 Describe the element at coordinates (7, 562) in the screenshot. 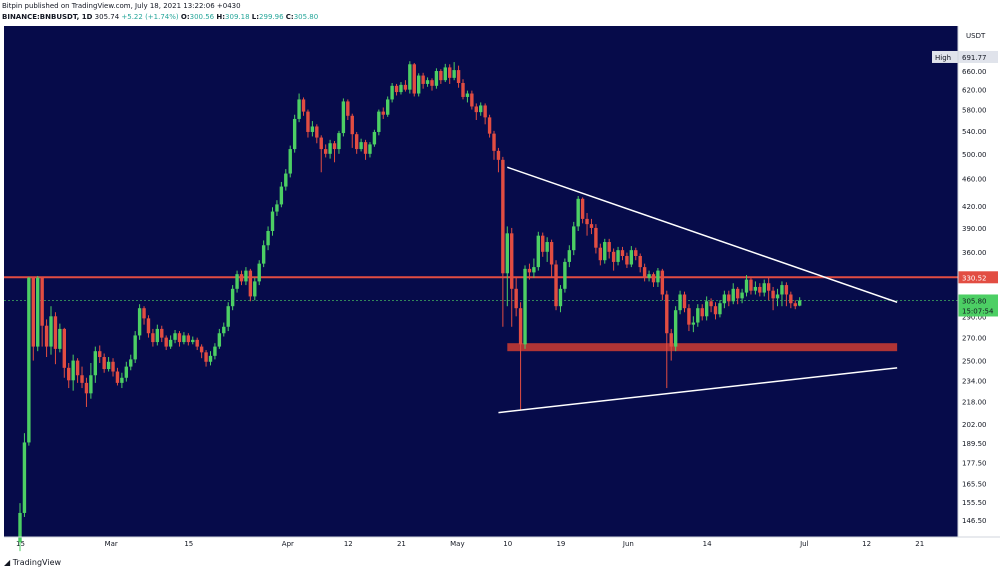

I see `tradingview-logo-icon: ◢` at that location.